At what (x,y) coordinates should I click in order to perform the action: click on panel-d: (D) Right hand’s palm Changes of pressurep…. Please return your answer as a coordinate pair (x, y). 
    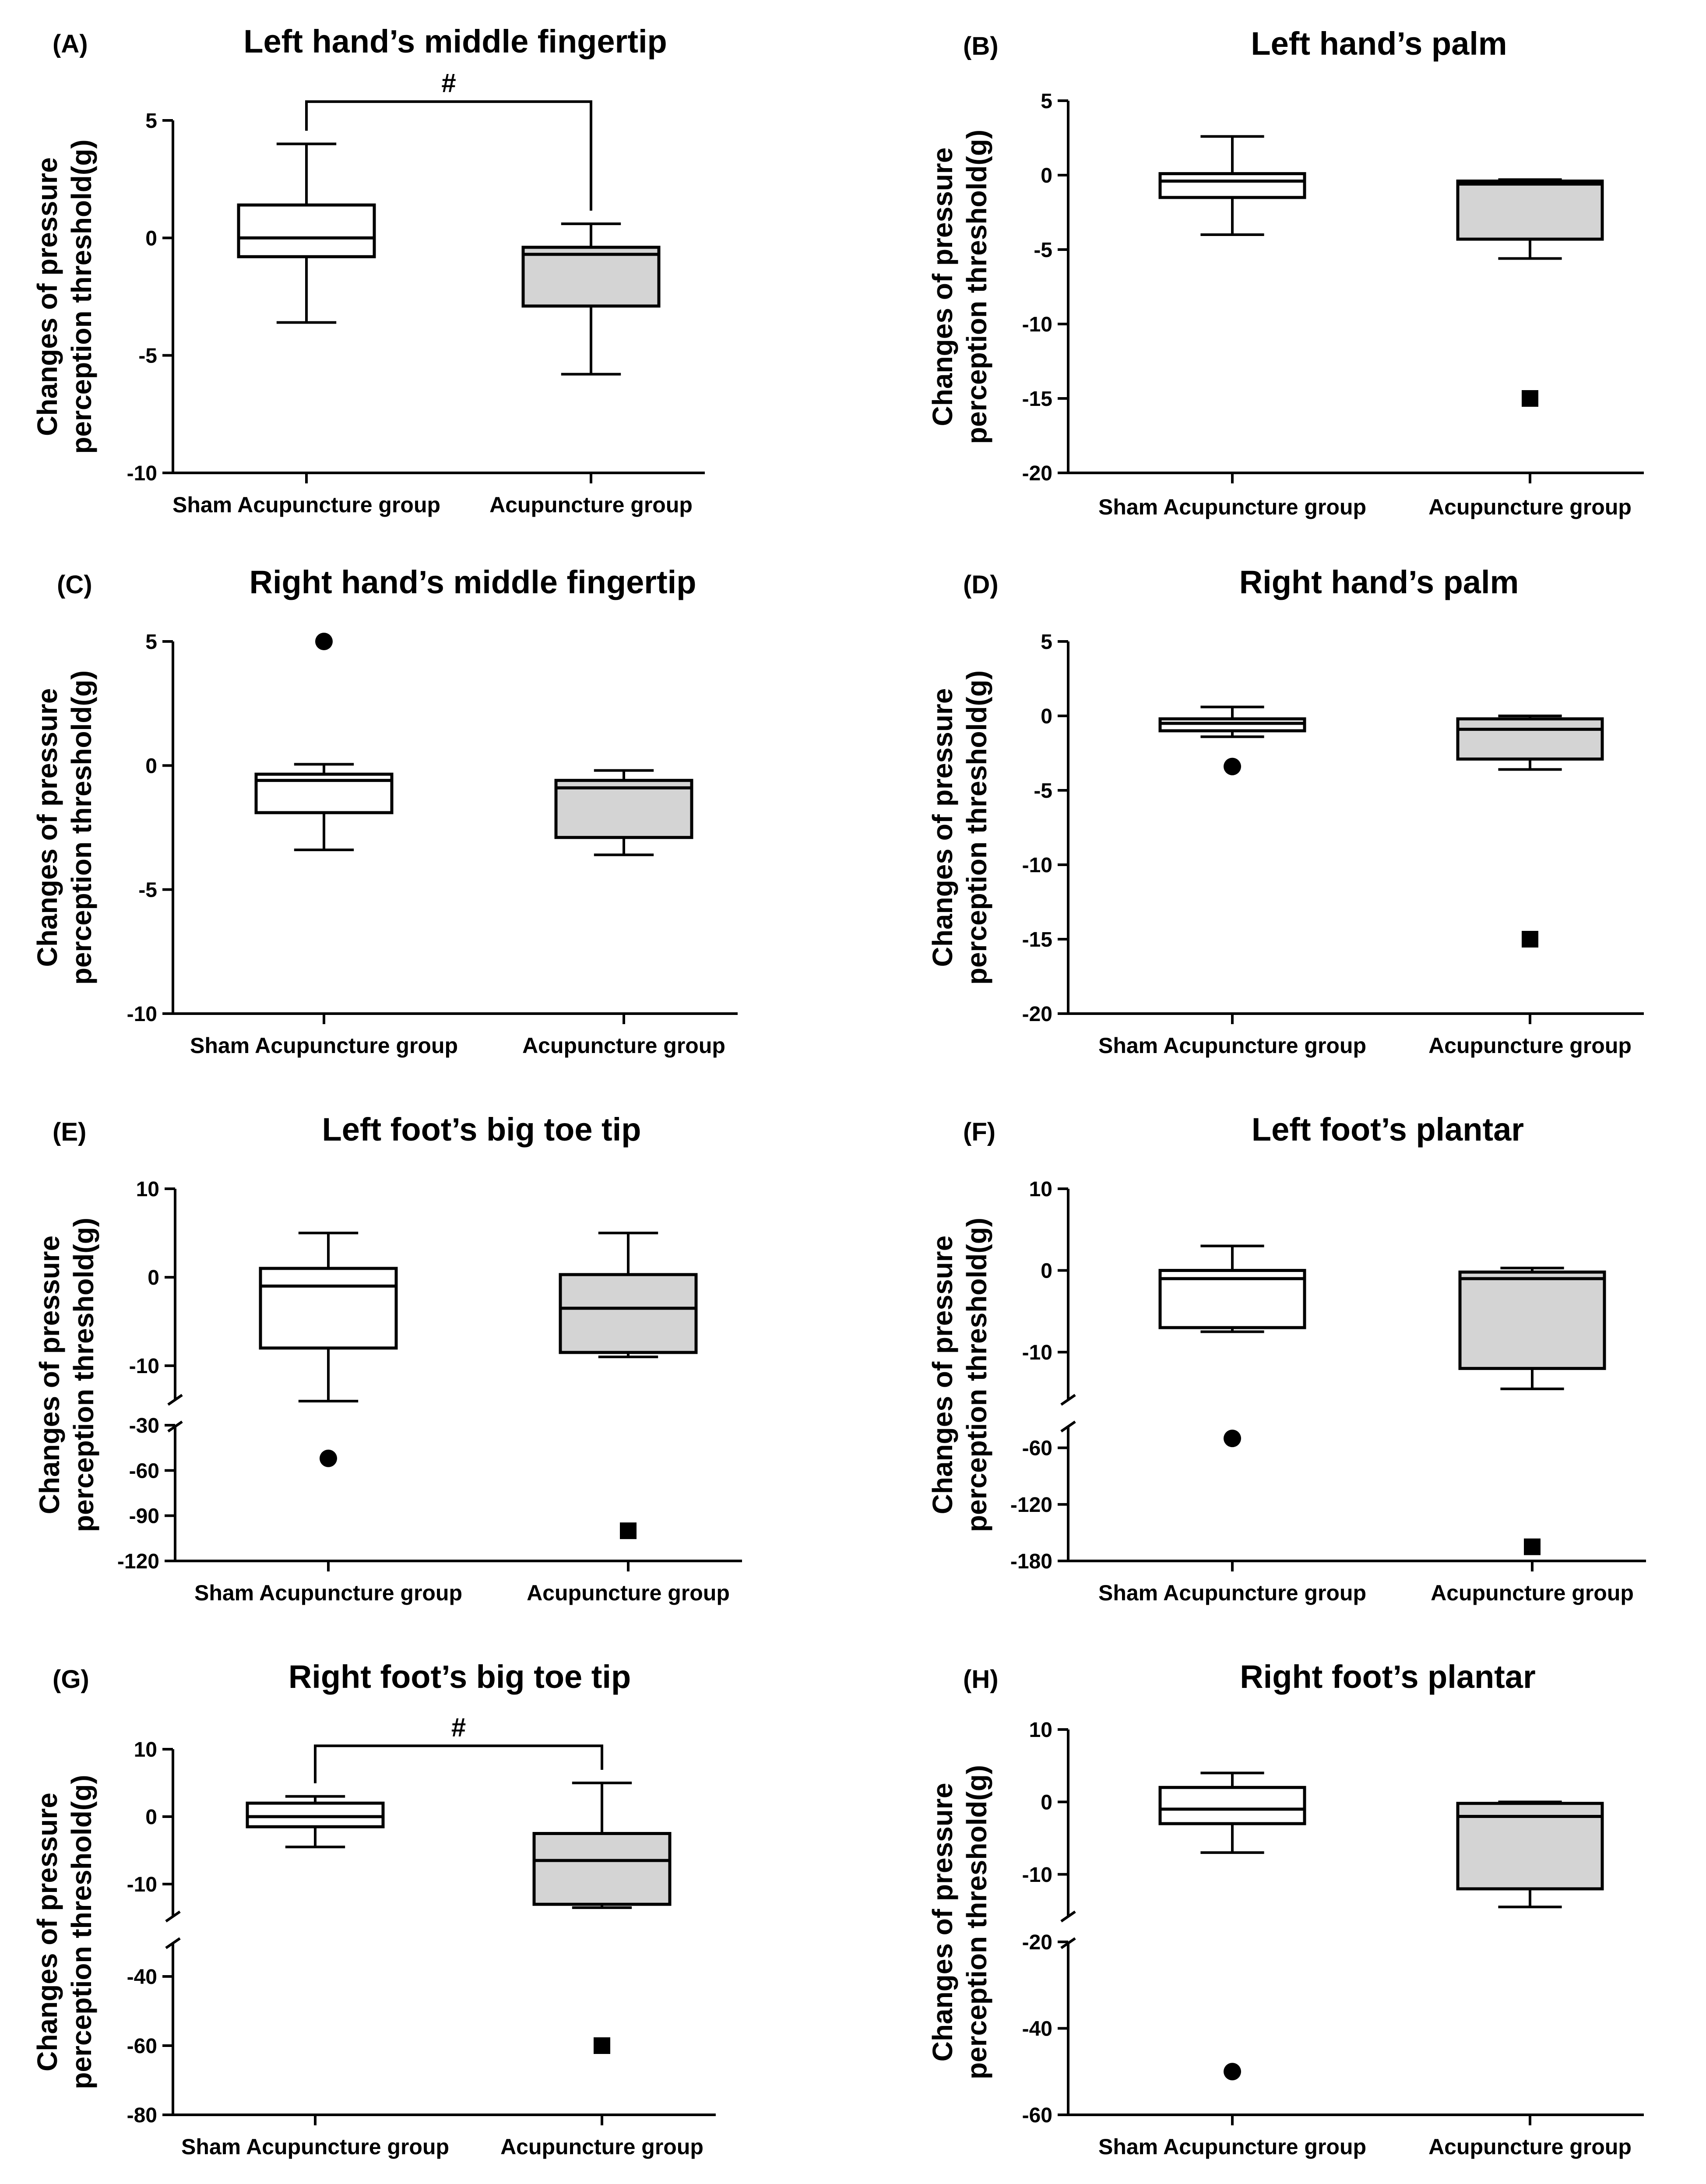
    Looking at the image, I should click on (1285, 811).